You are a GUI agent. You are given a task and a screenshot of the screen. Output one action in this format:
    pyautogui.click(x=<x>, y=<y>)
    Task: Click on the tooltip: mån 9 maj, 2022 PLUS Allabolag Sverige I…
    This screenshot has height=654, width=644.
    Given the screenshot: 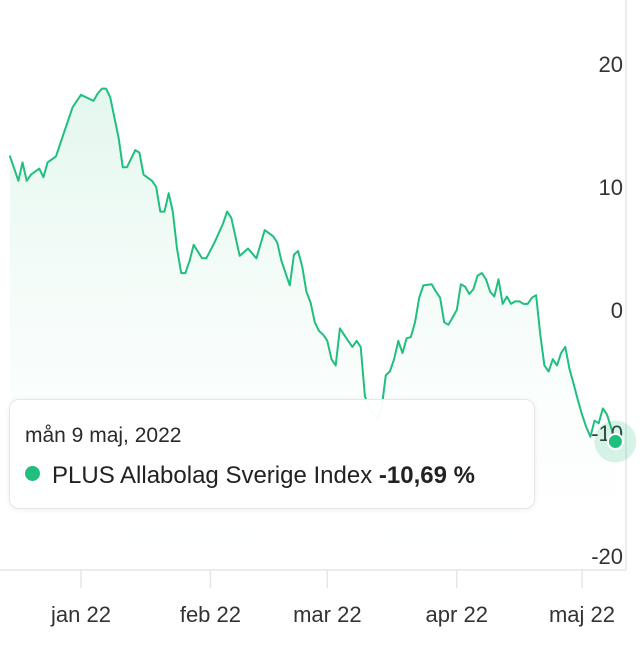 What is the action you would take?
    pyautogui.click(x=272, y=454)
    